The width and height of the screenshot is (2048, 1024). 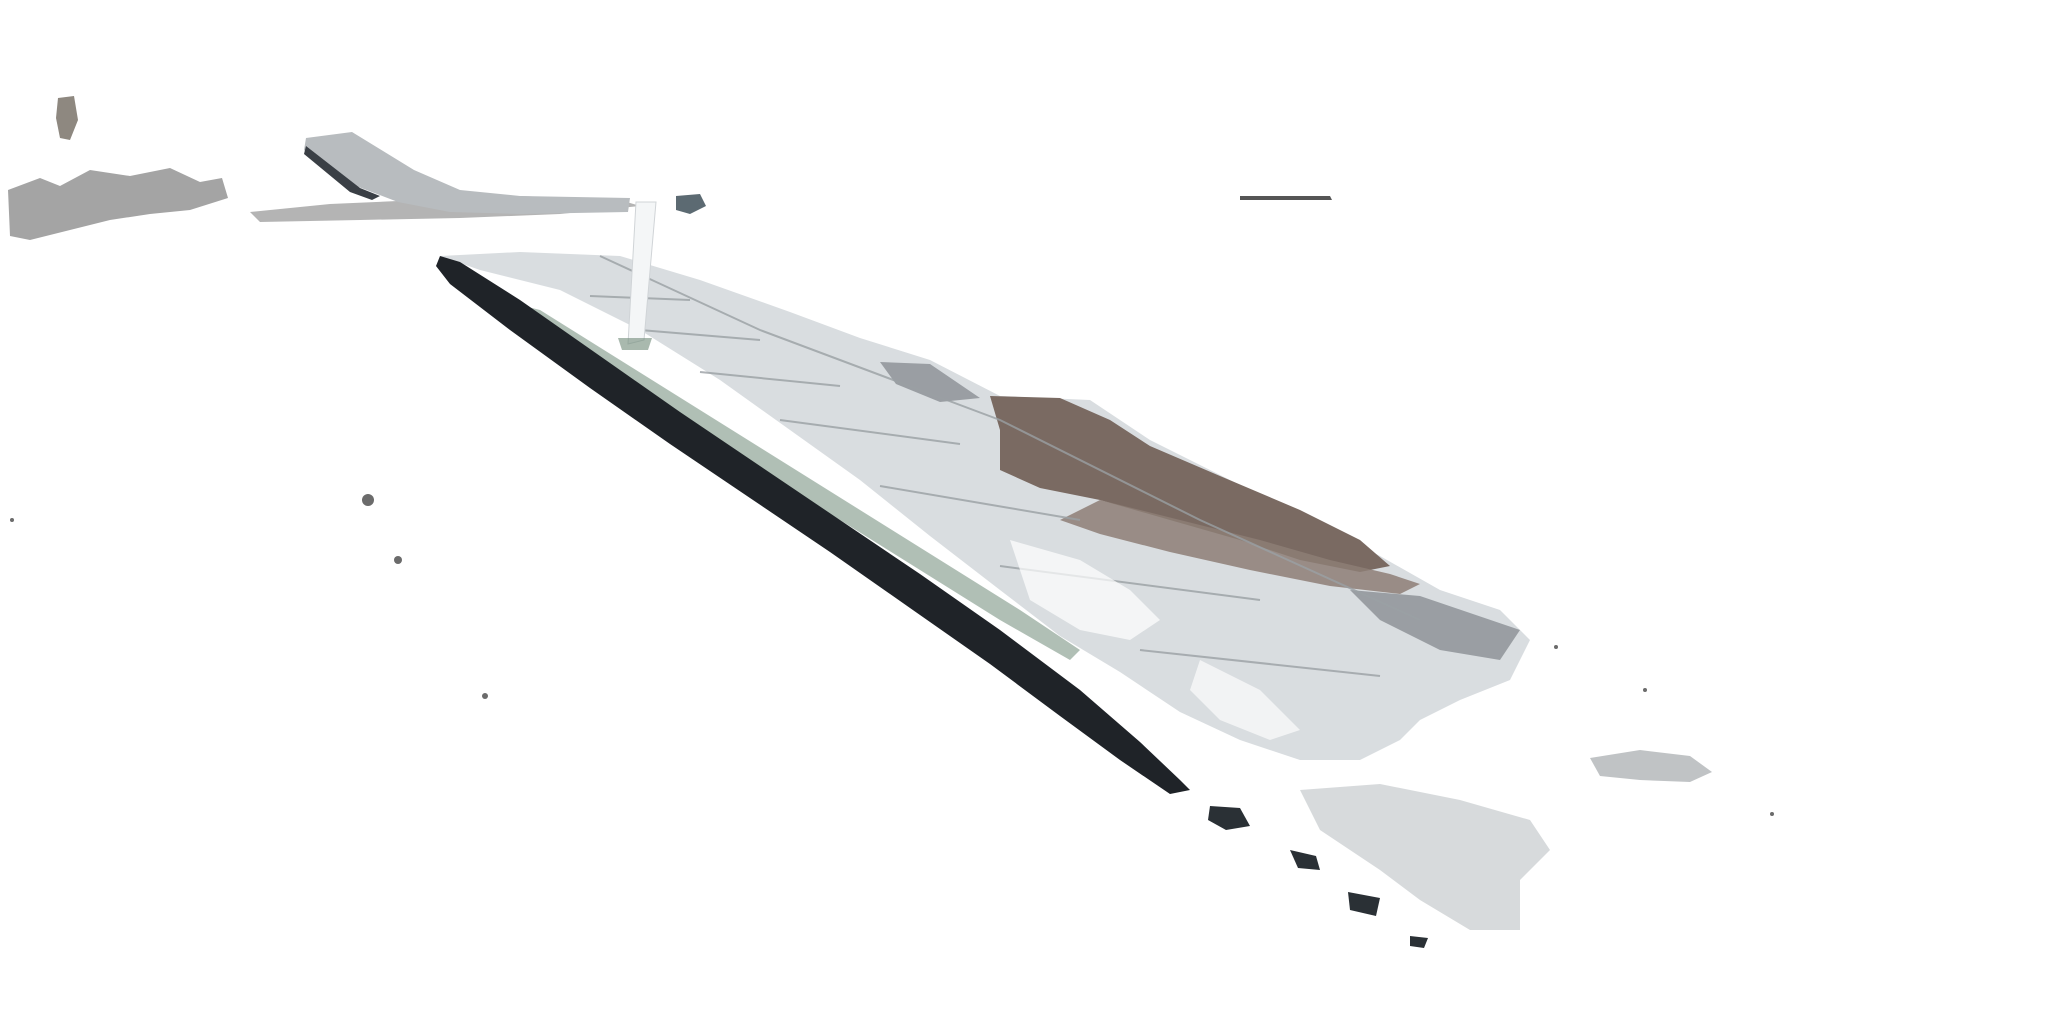 I want to click on far-ground-patch-small, so click(x=67, y=118).